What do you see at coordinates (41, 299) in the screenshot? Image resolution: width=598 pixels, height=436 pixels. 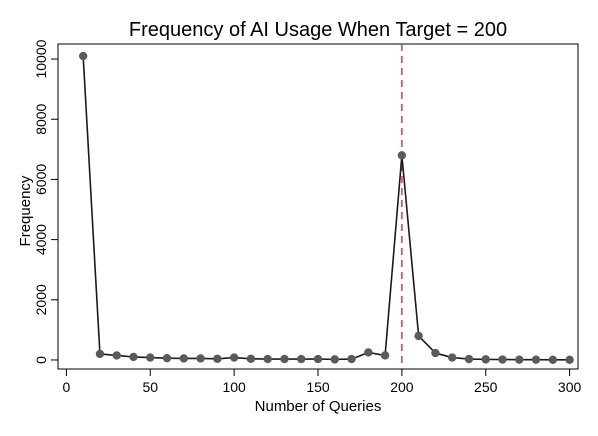 I see `y-tick-label: 2000` at bounding box center [41, 299].